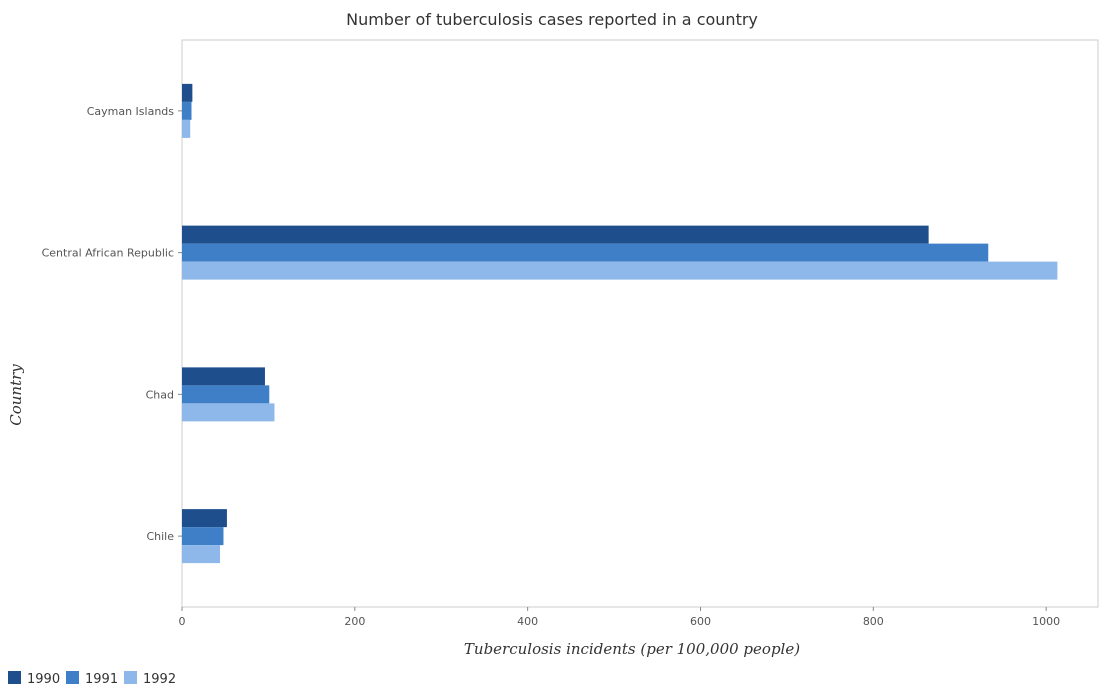  What do you see at coordinates (354, 621) in the screenshot?
I see `x-tick-label: 200` at bounding box center [354, 621].